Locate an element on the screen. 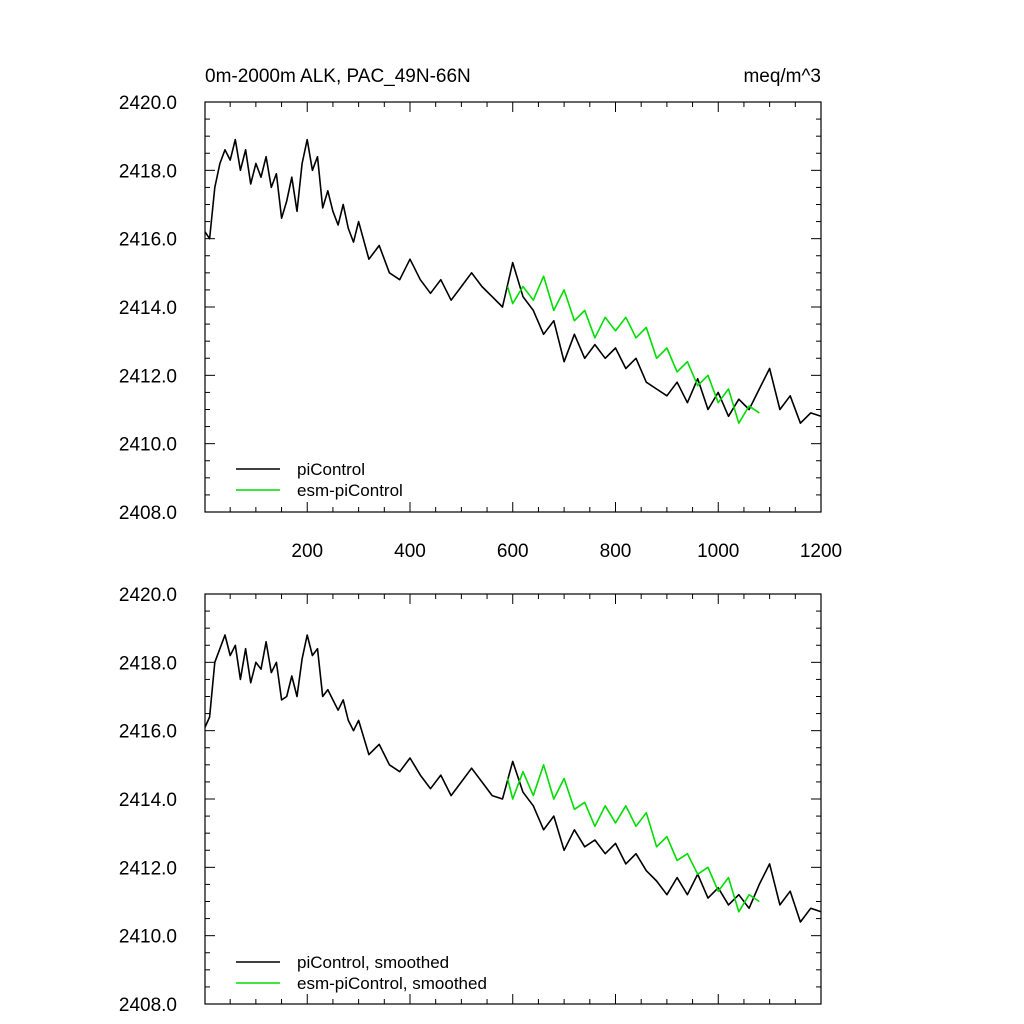 This screenshot has width=1024, height=1024. units-label: meq/m^3 is located at coordinates (782, 76).